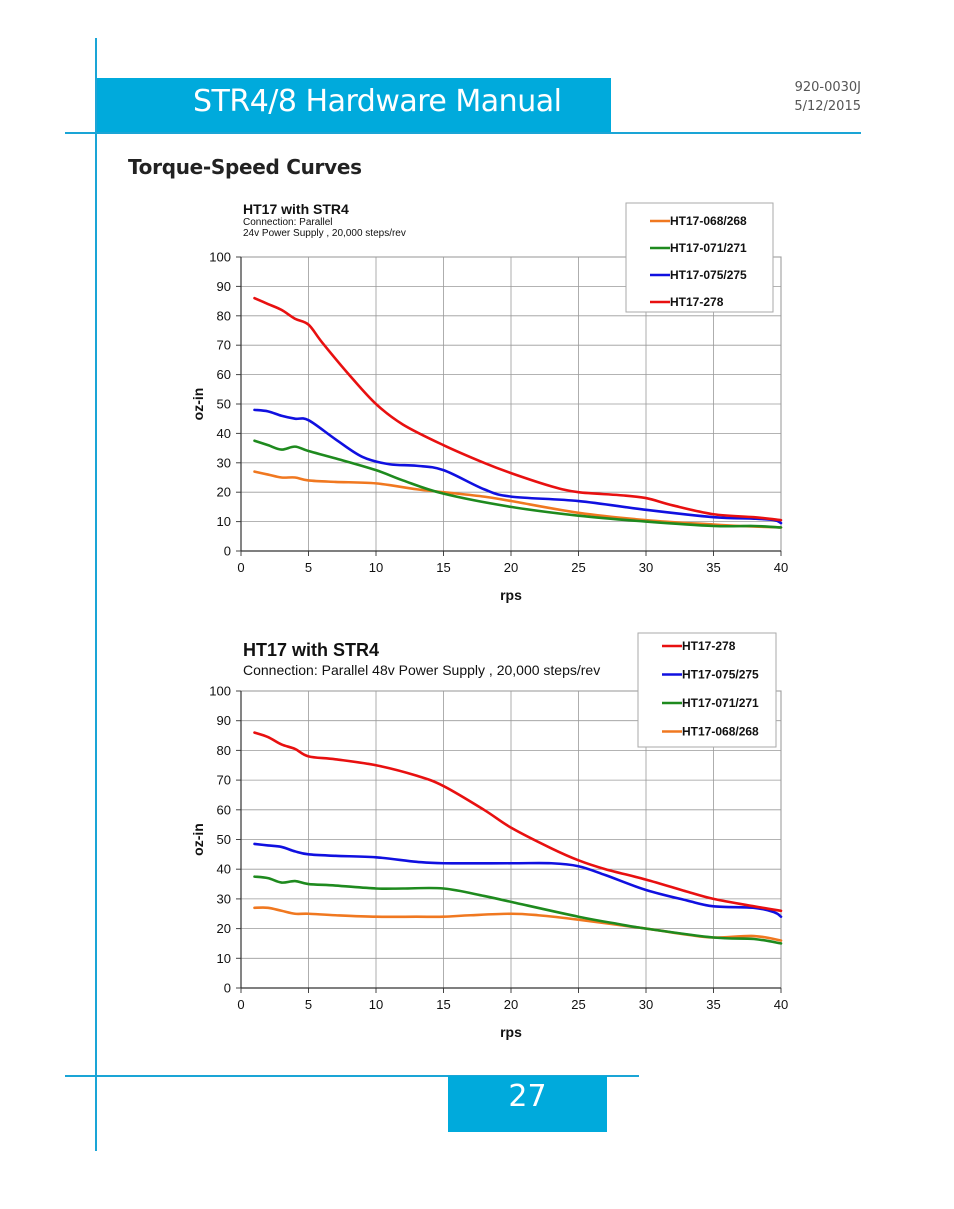 The image size is (954, 1209). I want to click on legend-box, so click(707, 690).